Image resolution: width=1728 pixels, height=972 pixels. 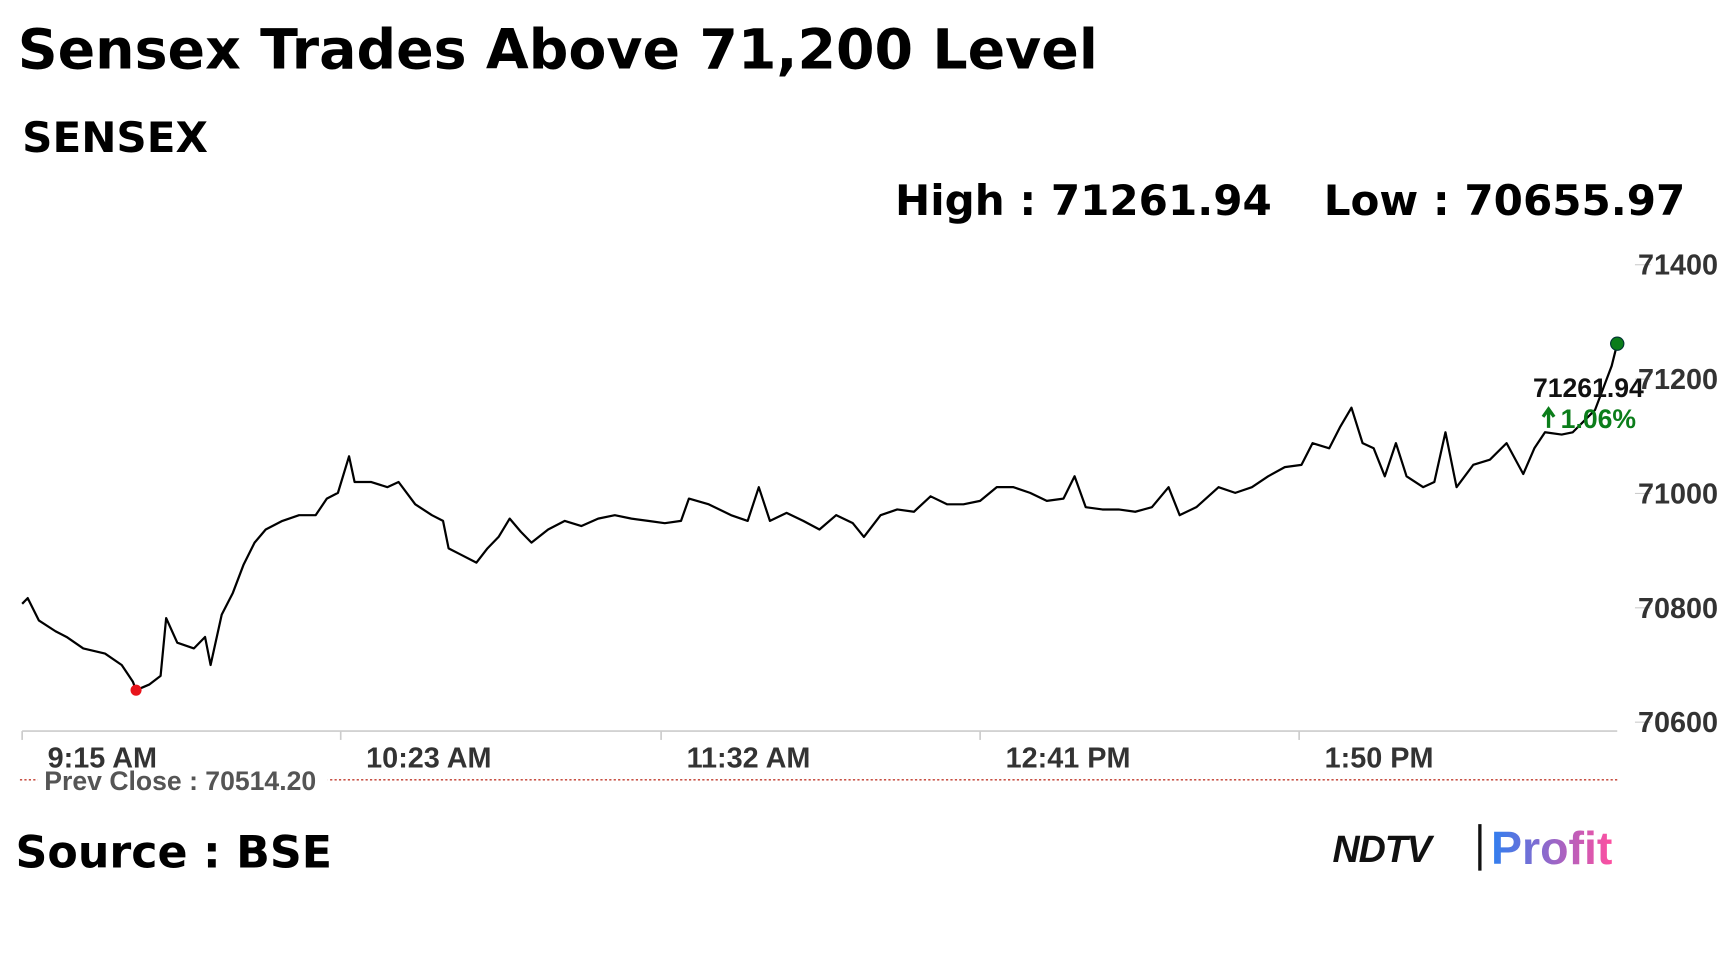 I want to click on logo-product: Profit, so click(x=1551, y=848).